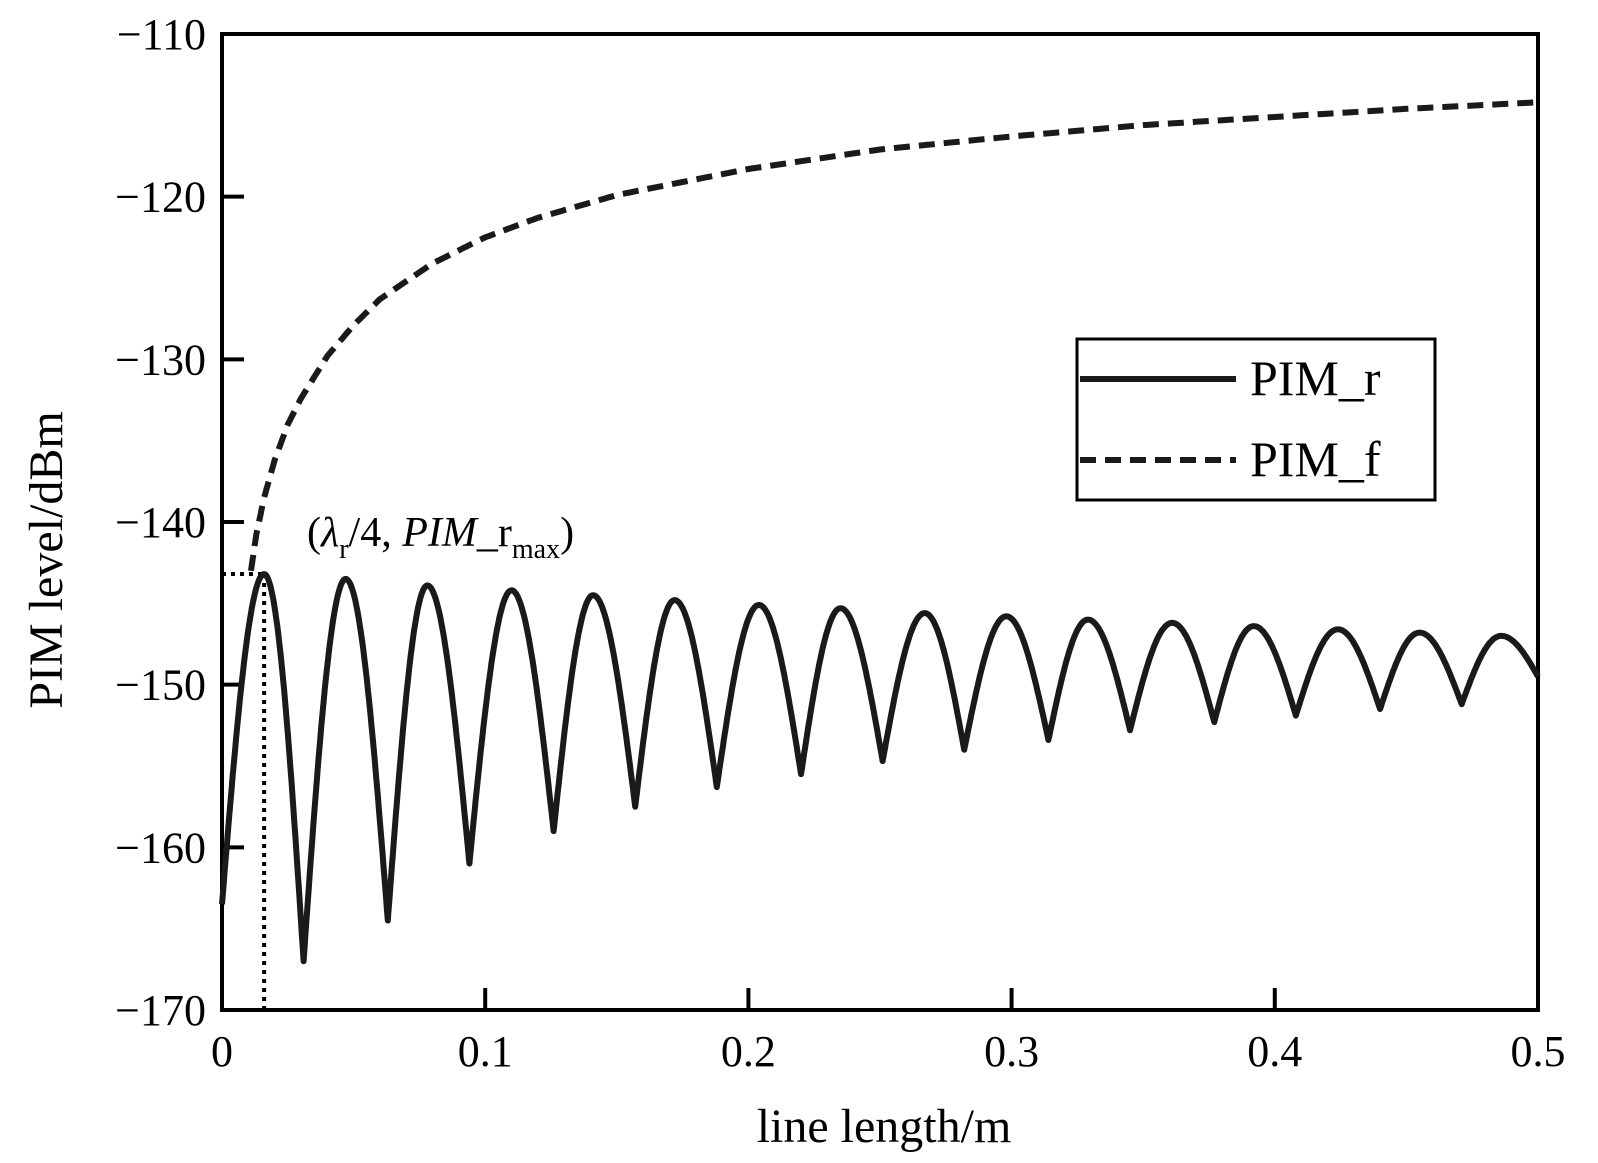 This screenshot has width=1598, height=1163. I want to click on x-tick-label: 0.1, so click(485, 1051).